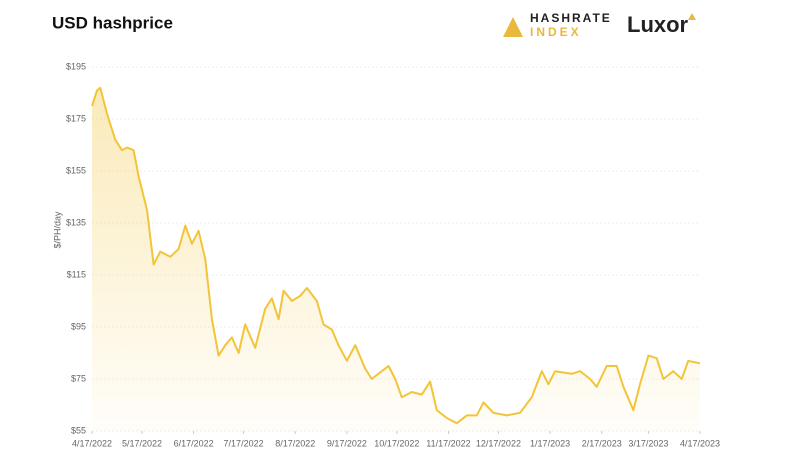 This screenshot has height=472, width=800. What do you see at coordinates (78, 430) in the screenshot?
I see `y-tick-label: $55` at bounding box center [78, 430].